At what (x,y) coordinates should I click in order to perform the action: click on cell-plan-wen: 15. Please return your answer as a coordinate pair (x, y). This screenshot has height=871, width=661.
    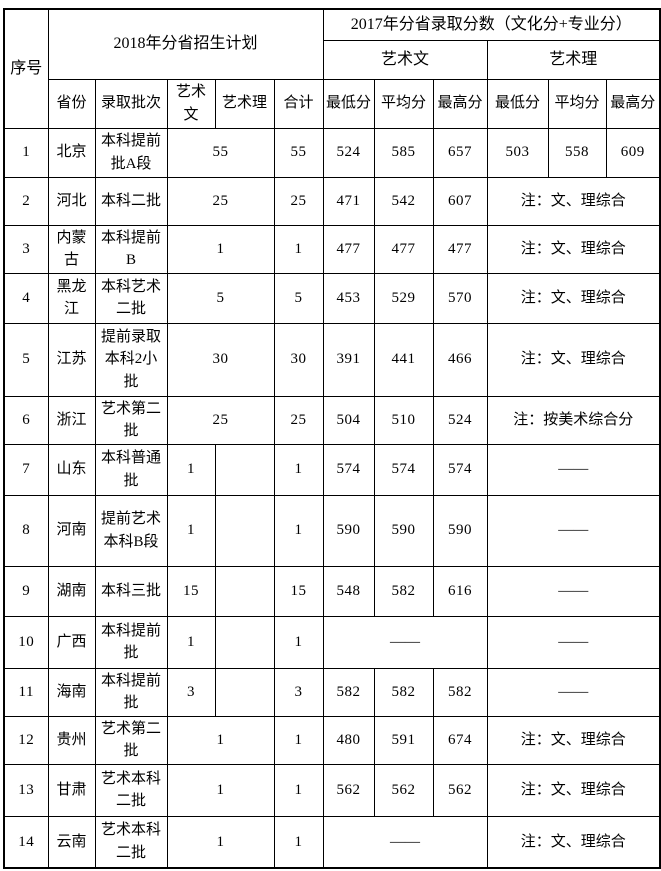
    Looking at the image, I should click on (191, 591).